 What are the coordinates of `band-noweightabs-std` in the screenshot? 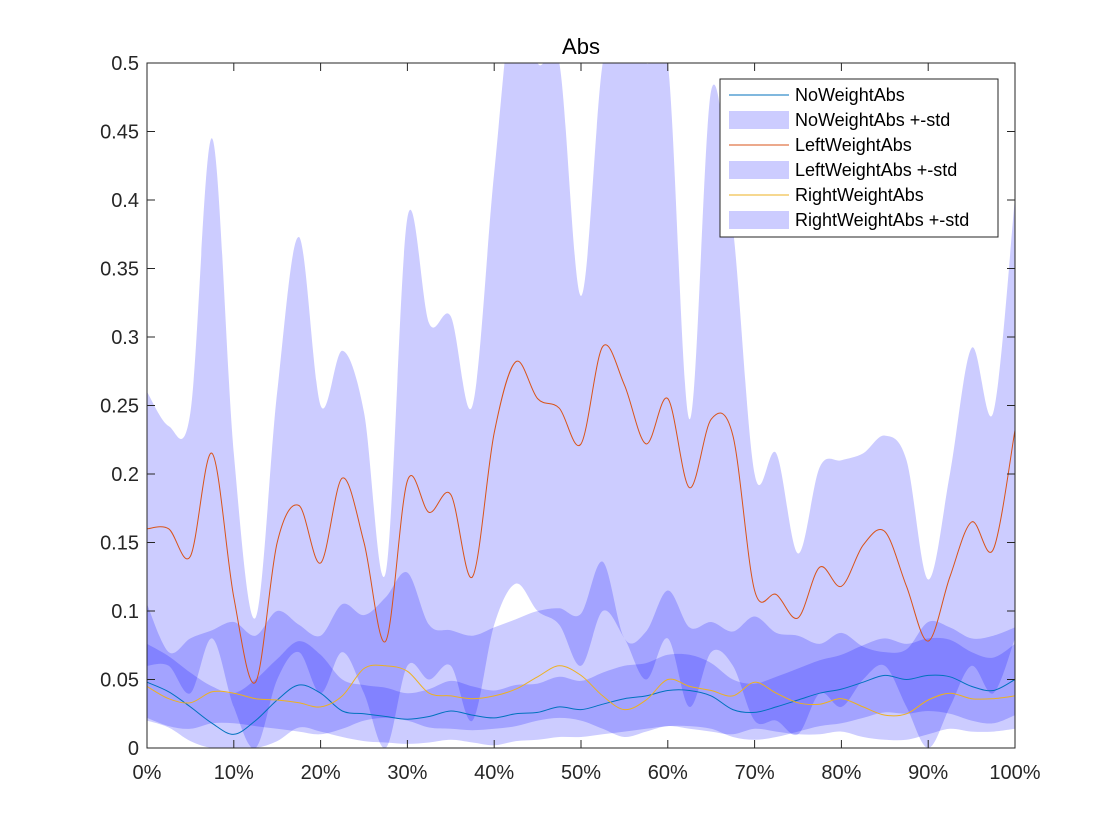 It's located at (581, 692).